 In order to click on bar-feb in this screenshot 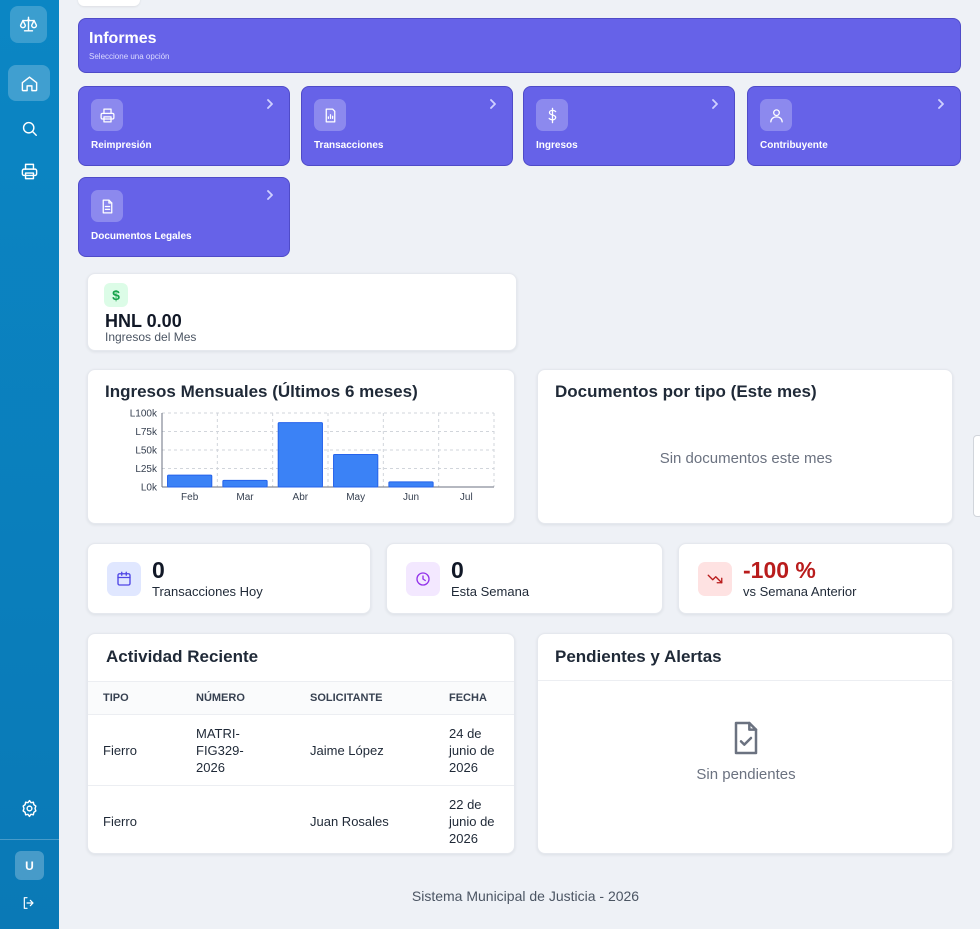, I will do `click(190, 481)`.